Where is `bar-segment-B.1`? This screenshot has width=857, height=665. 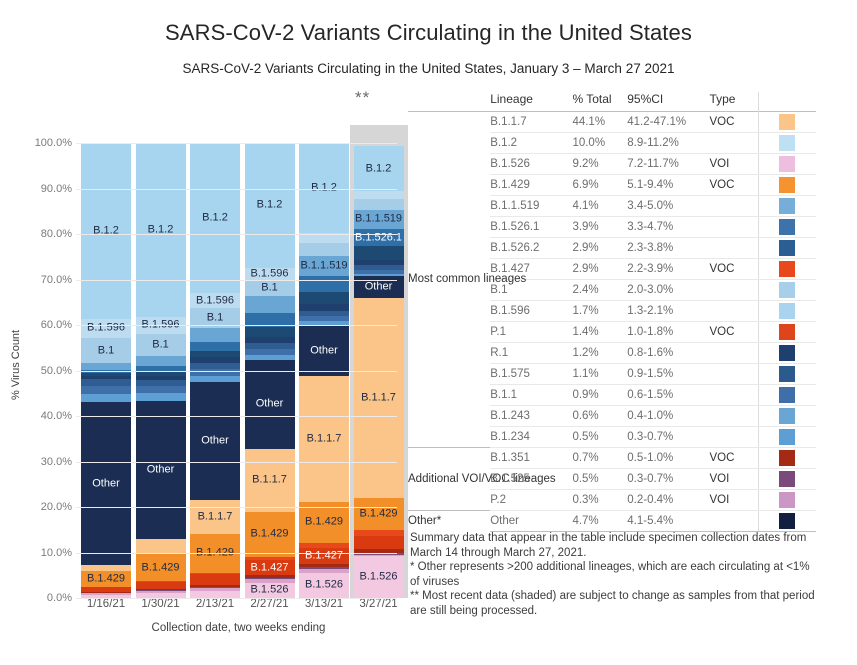
bar-segment-B.1 is located at coordinates (324, 249).